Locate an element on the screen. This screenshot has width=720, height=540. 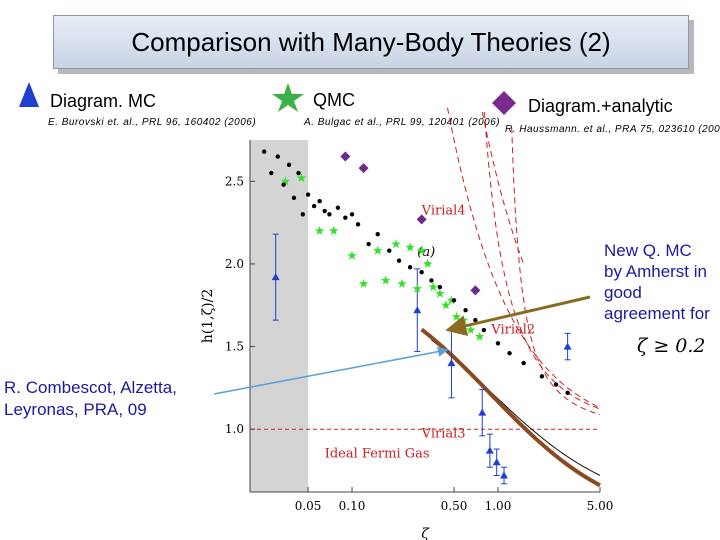
title-box: Comparison with Many-Body Theories (2) is located at coordinates (371, 42).